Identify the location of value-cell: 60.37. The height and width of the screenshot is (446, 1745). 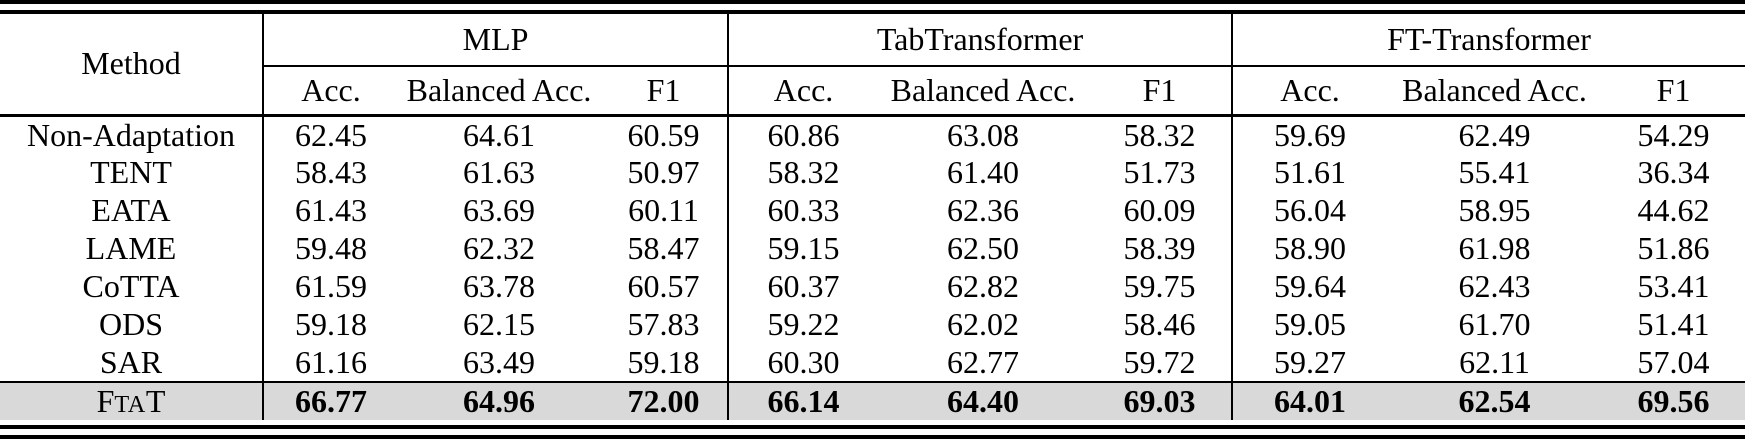
(803, 286).